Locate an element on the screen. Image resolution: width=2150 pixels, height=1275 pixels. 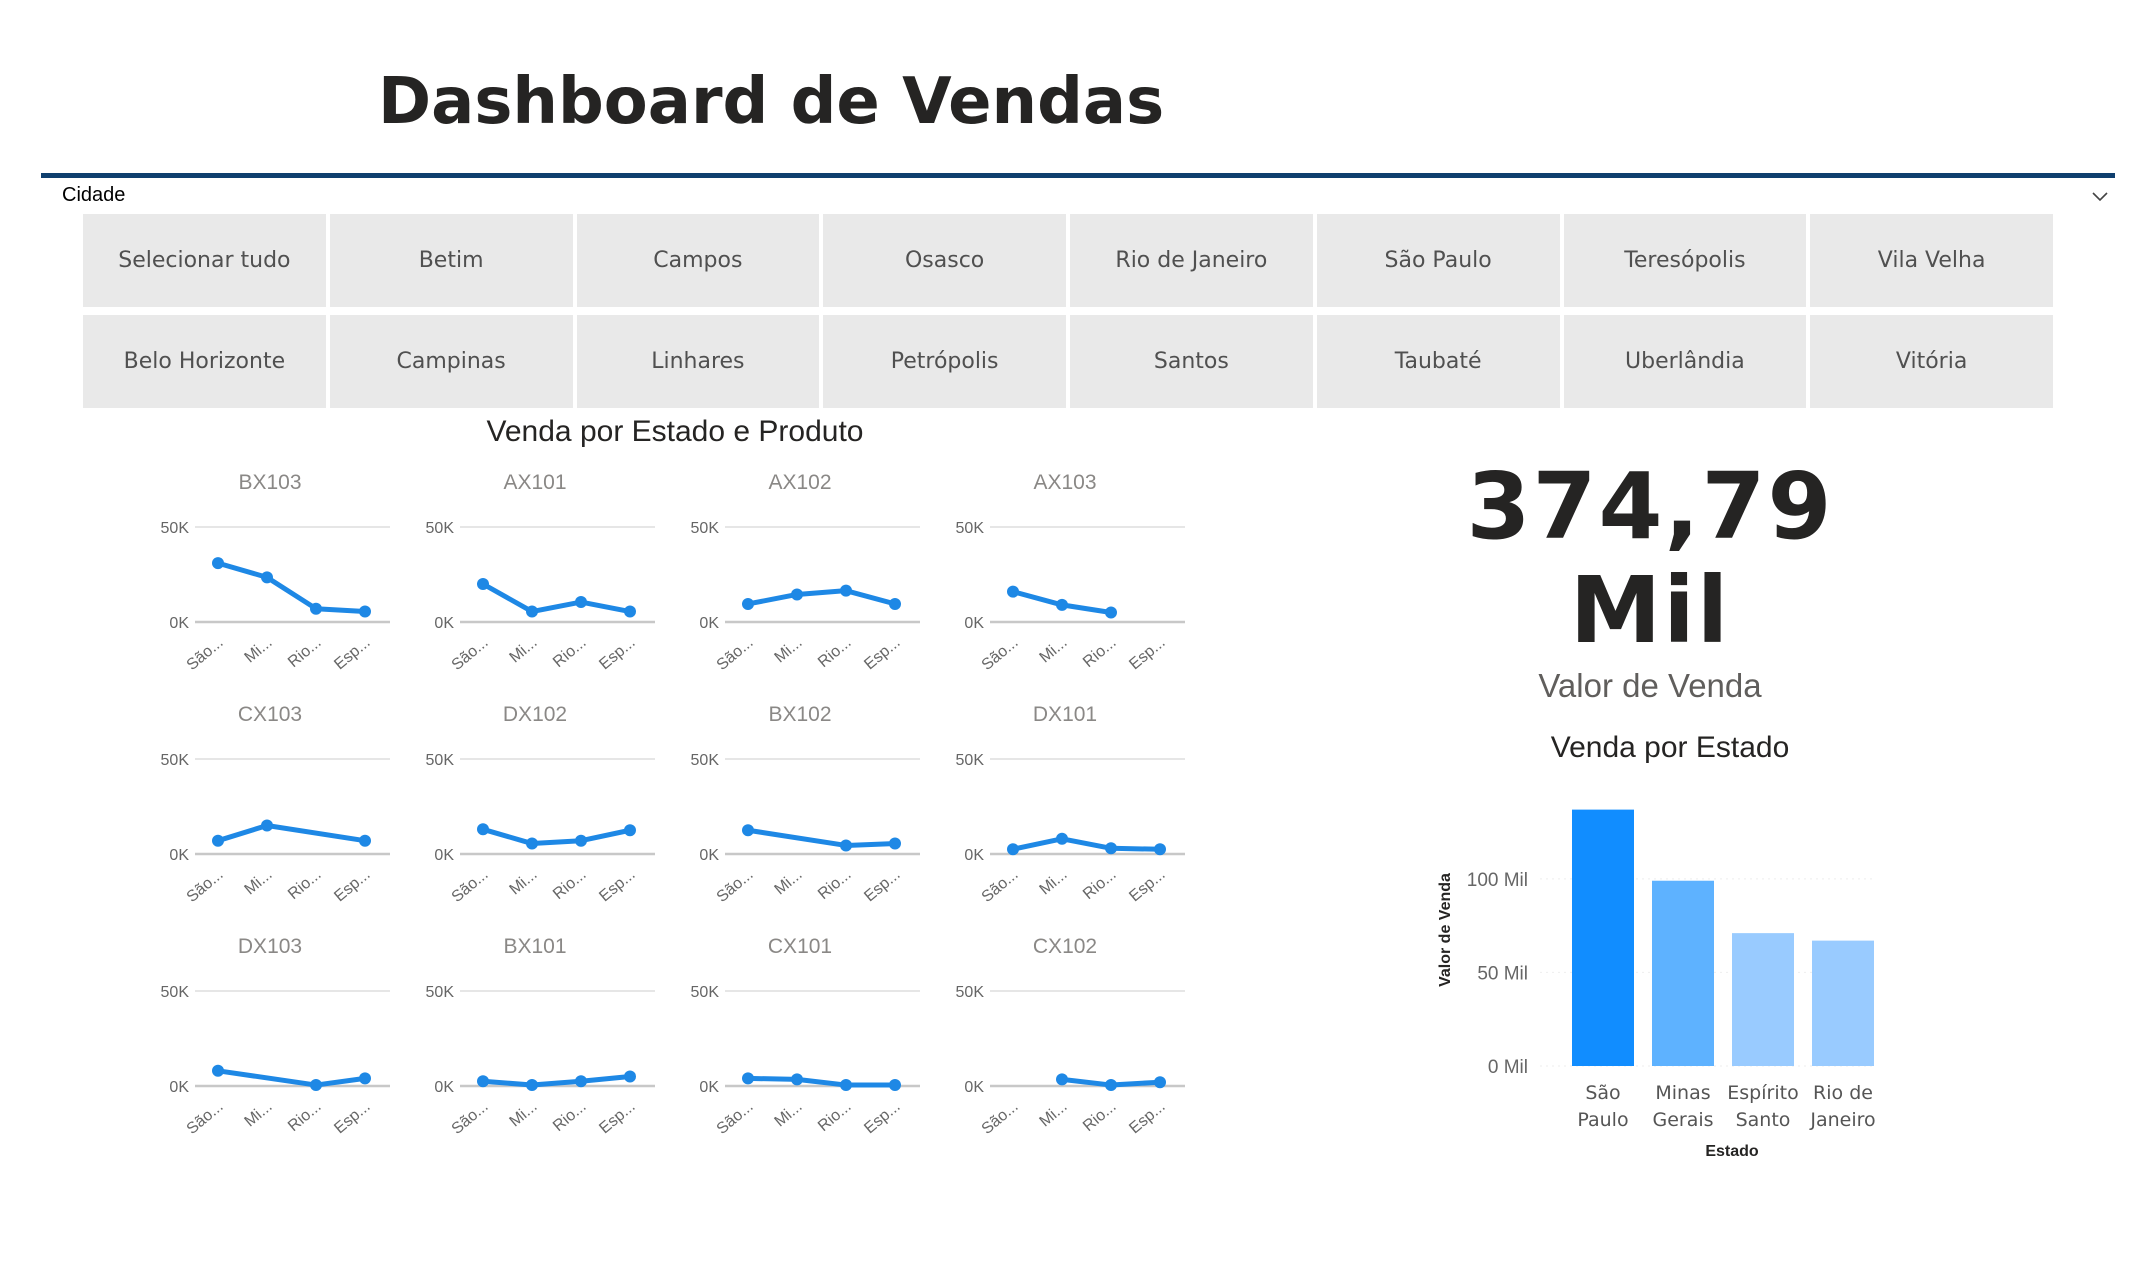
y-axis-label: Valor de Venda is located at coordinates (1445, 930).